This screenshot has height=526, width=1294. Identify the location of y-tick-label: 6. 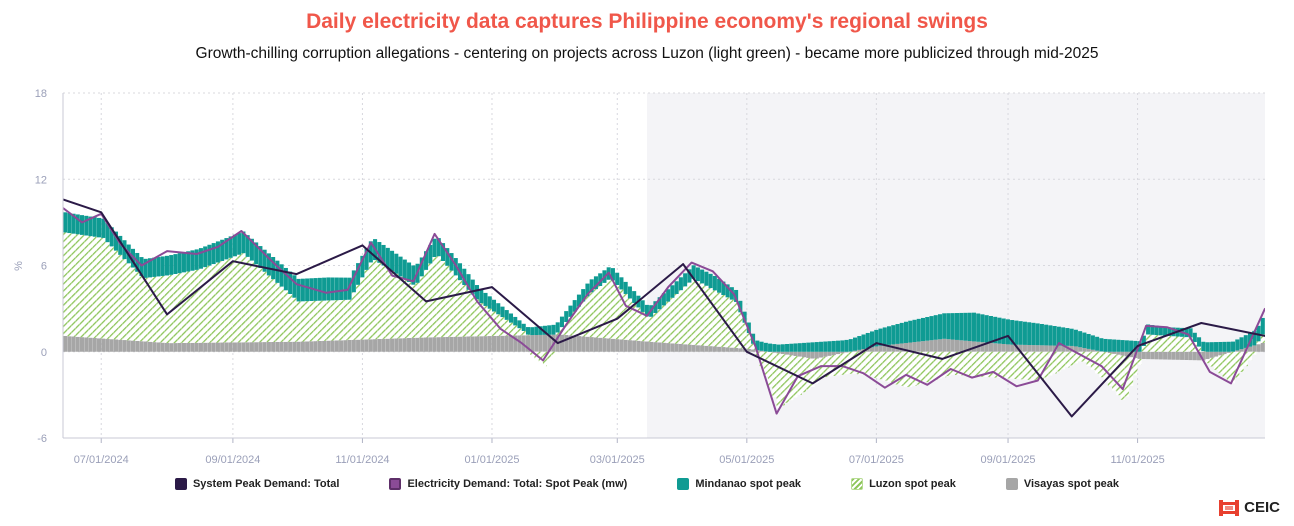
(44, 267).